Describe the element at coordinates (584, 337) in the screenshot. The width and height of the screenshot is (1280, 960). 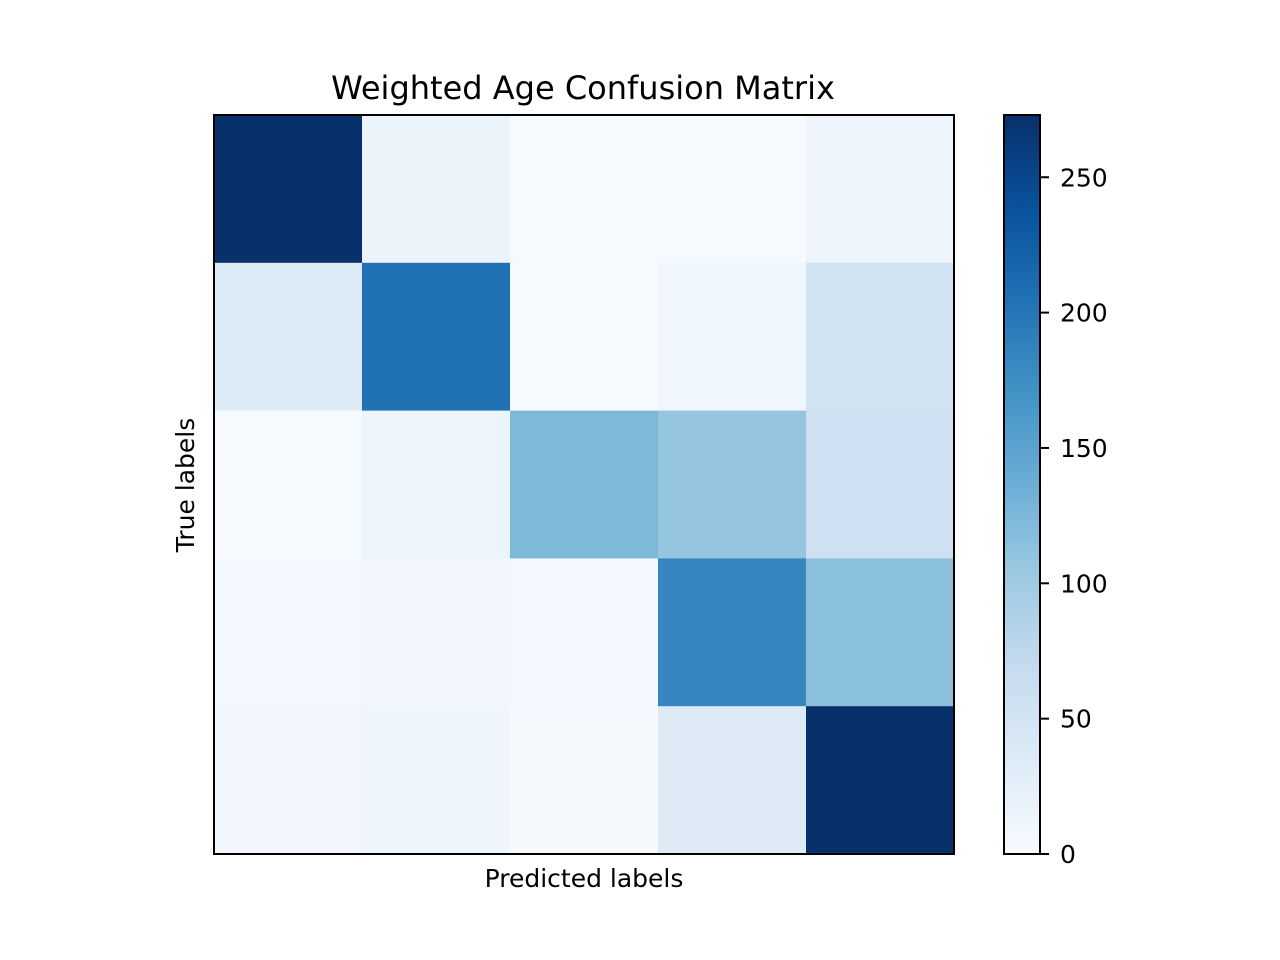
I see `heatmap-cell-r1-c2` at that location.